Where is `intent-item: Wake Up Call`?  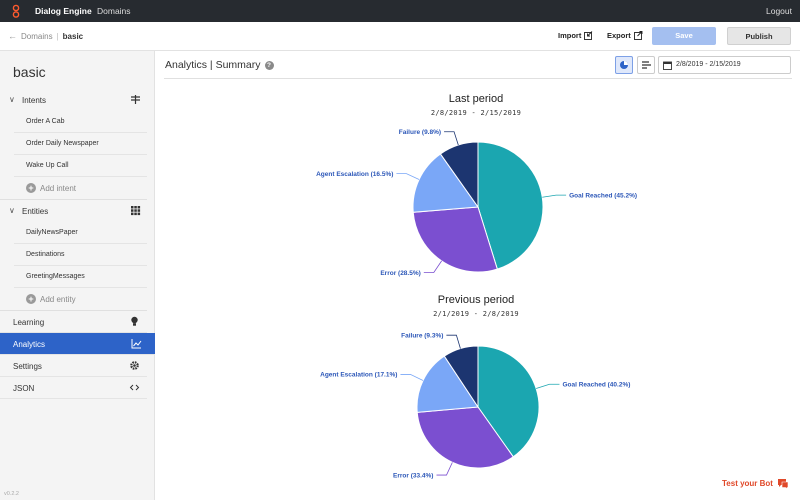 intent-item: Wake Up Call is located at coordinates (80, 166).